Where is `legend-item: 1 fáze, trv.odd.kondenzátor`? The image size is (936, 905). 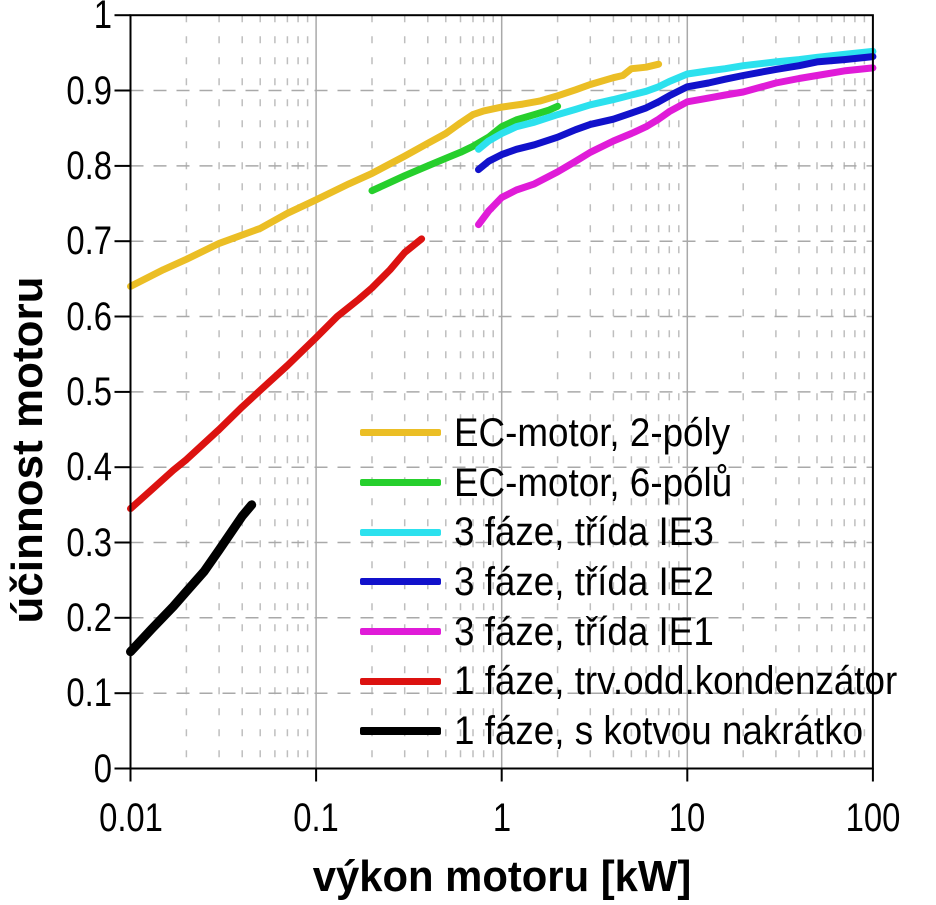
legend-item: 1 fáze, trv.odd.kondenzátor is located at coordinates (648, 681).